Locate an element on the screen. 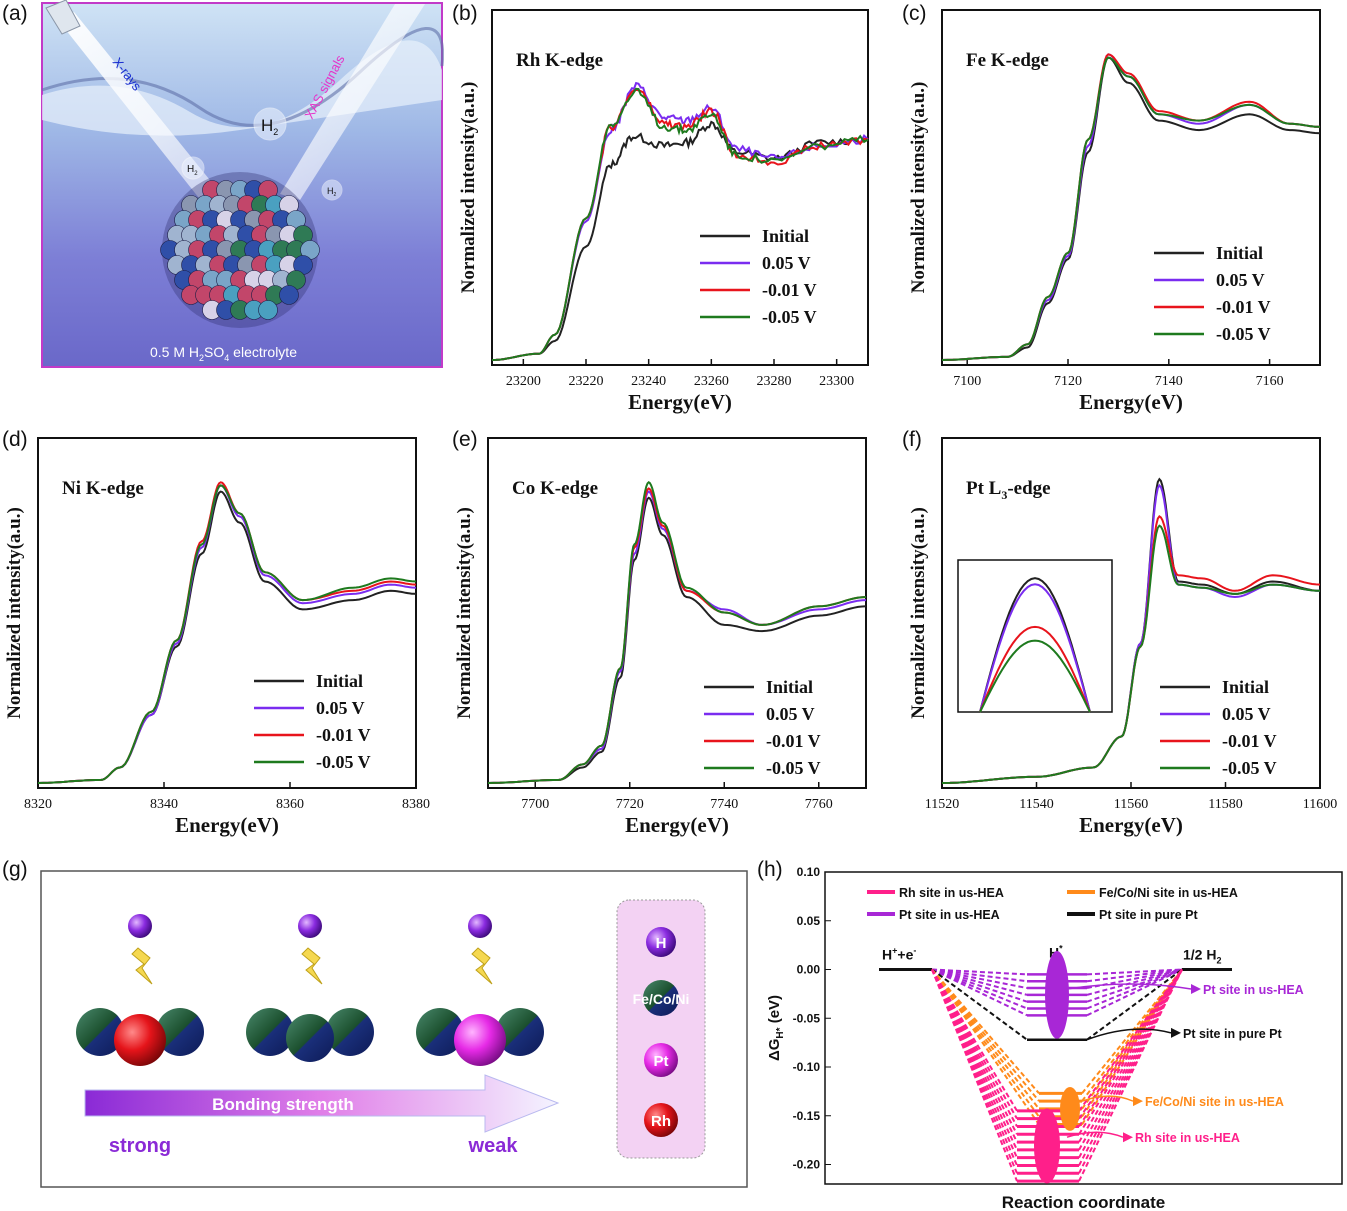  element-key-label: Rh is located at coordinates (661, 1121).